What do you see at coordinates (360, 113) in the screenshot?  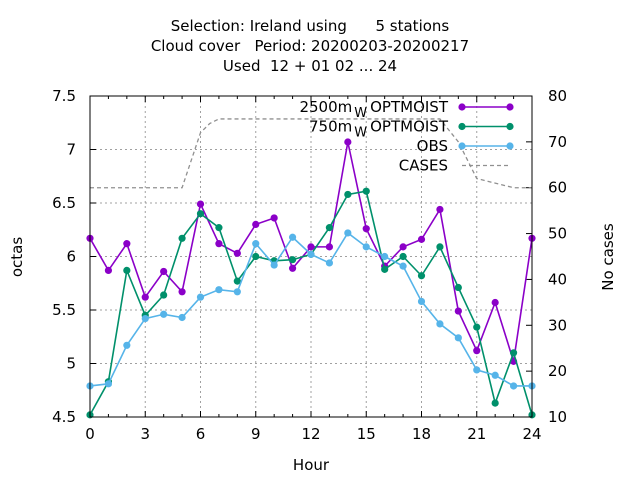 I see `legend-label-subscript: W` at bounding box center [360, 113].